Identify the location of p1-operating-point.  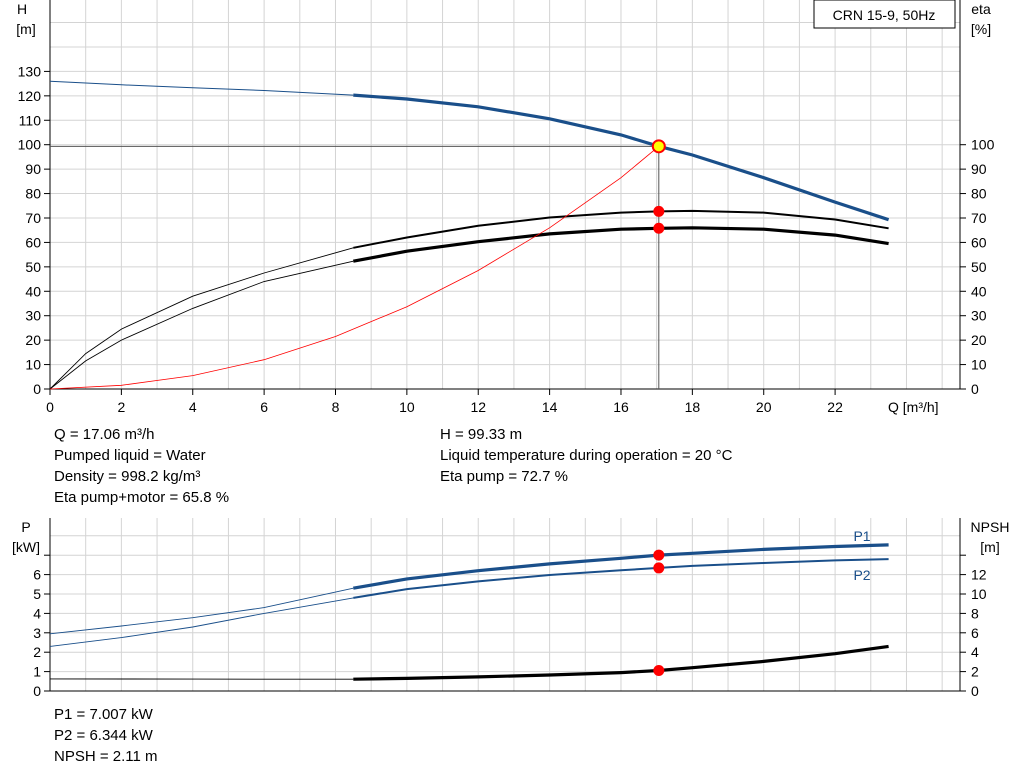
(659, 555).